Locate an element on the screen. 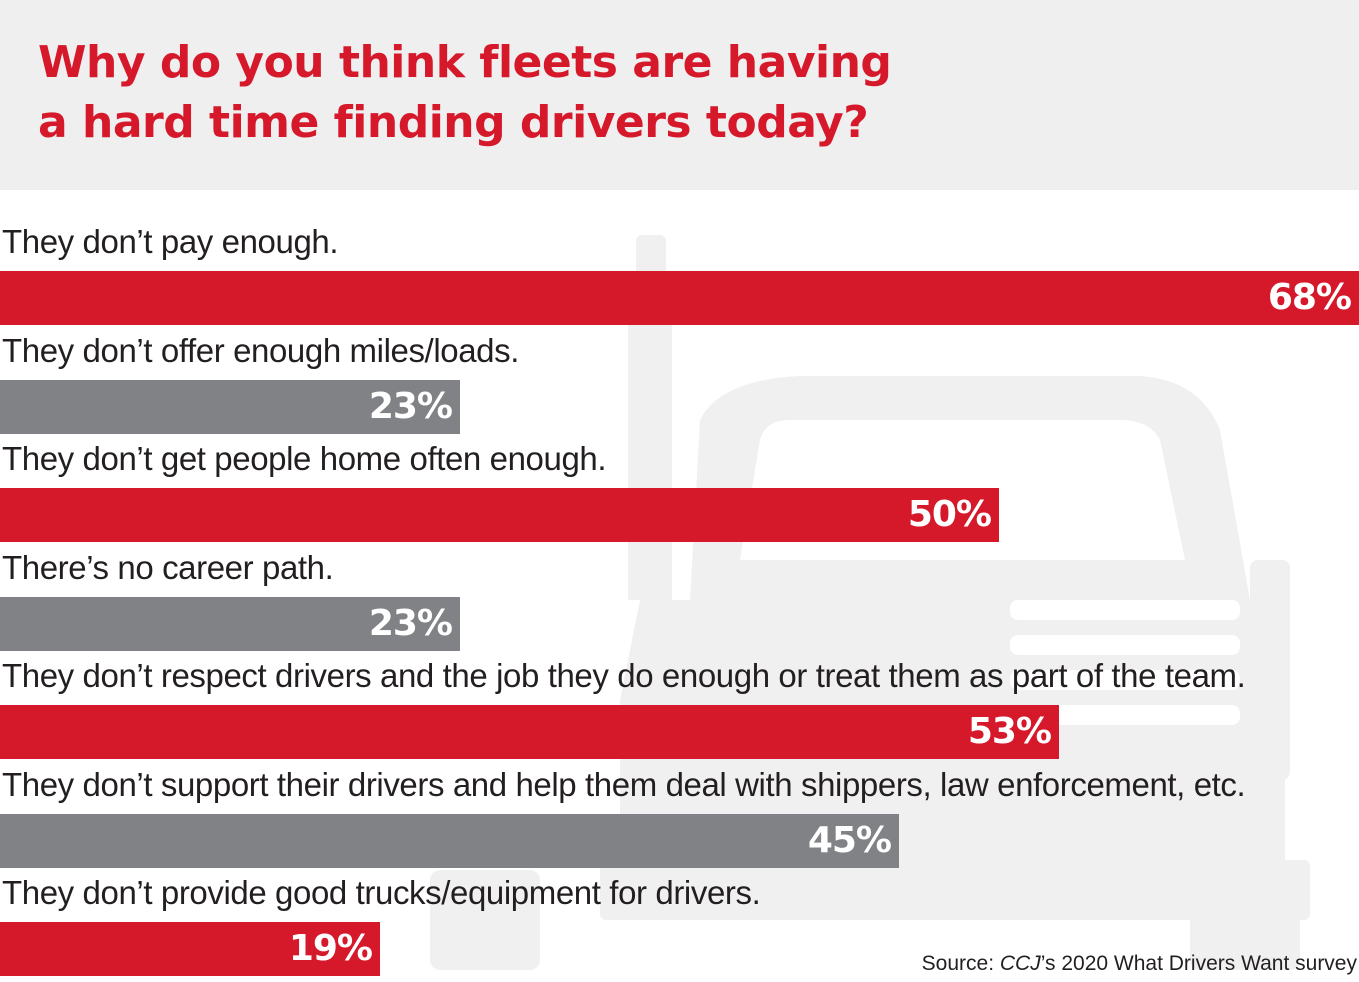  bar: 68% is located at coordinates (679, 298).